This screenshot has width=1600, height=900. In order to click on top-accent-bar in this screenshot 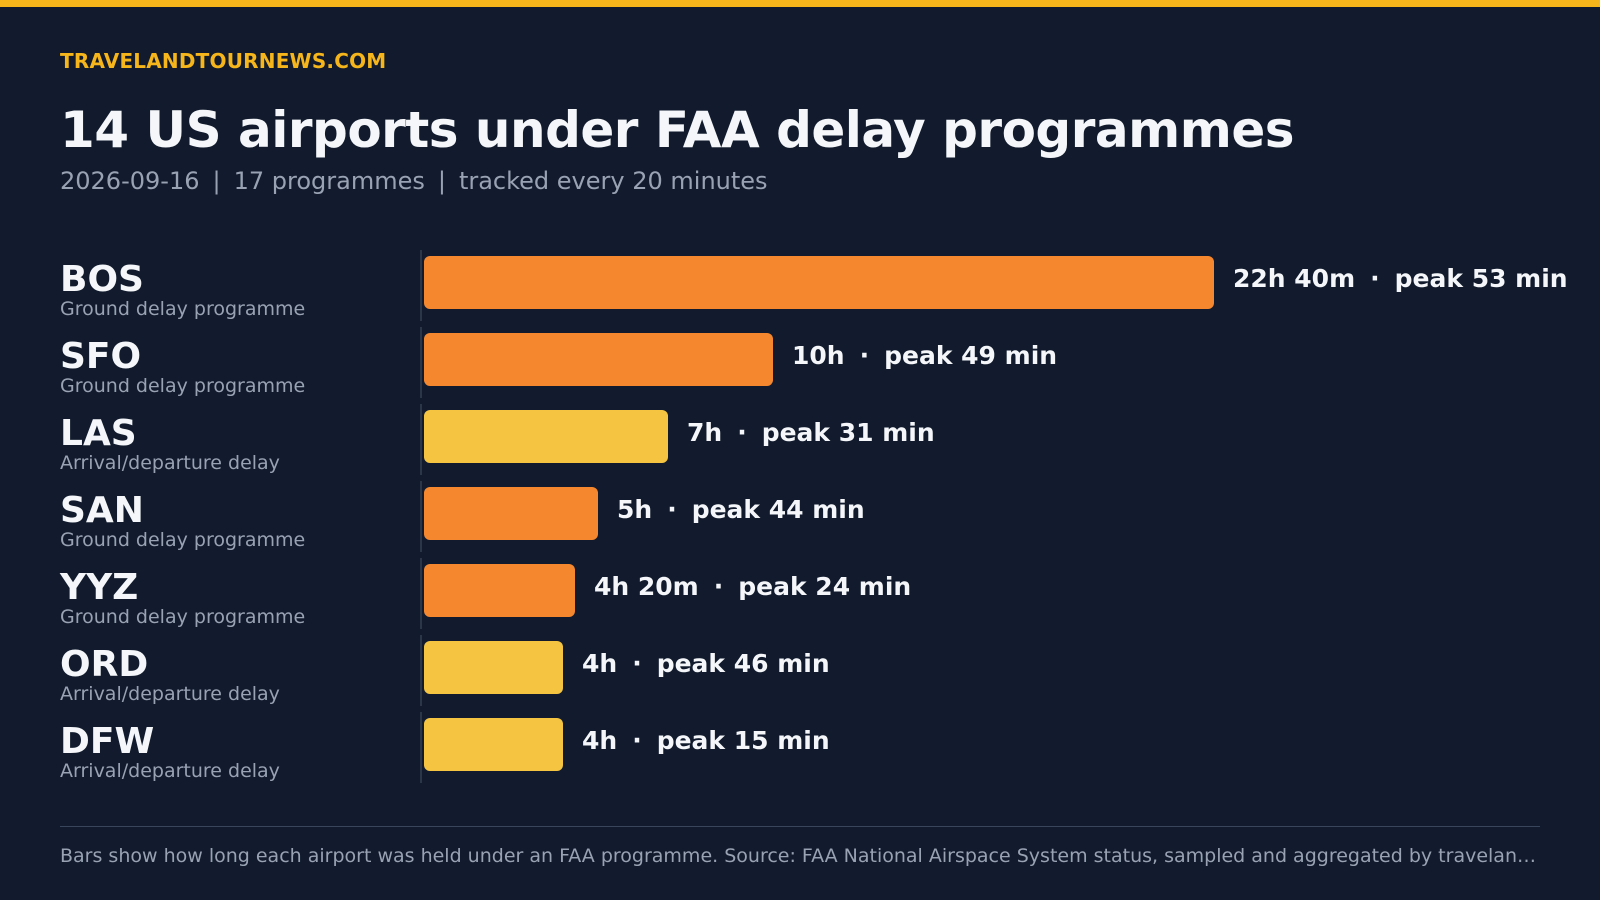, I will do `click(800, 3)`.